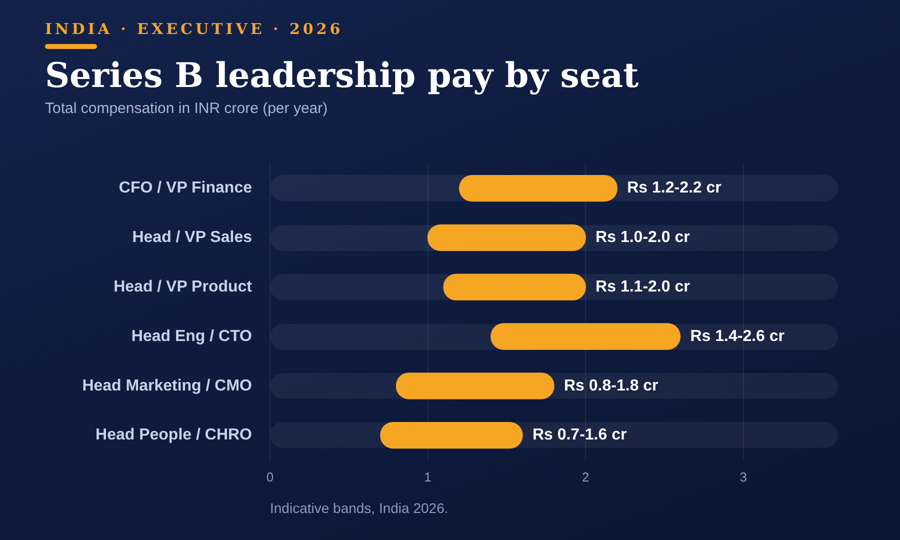 This screenshot has height=540, width=900. What do you see at coordinates (270, 476) in the screenshot?
I see `x-tick-label: 0` at bounding box center [270, 476].